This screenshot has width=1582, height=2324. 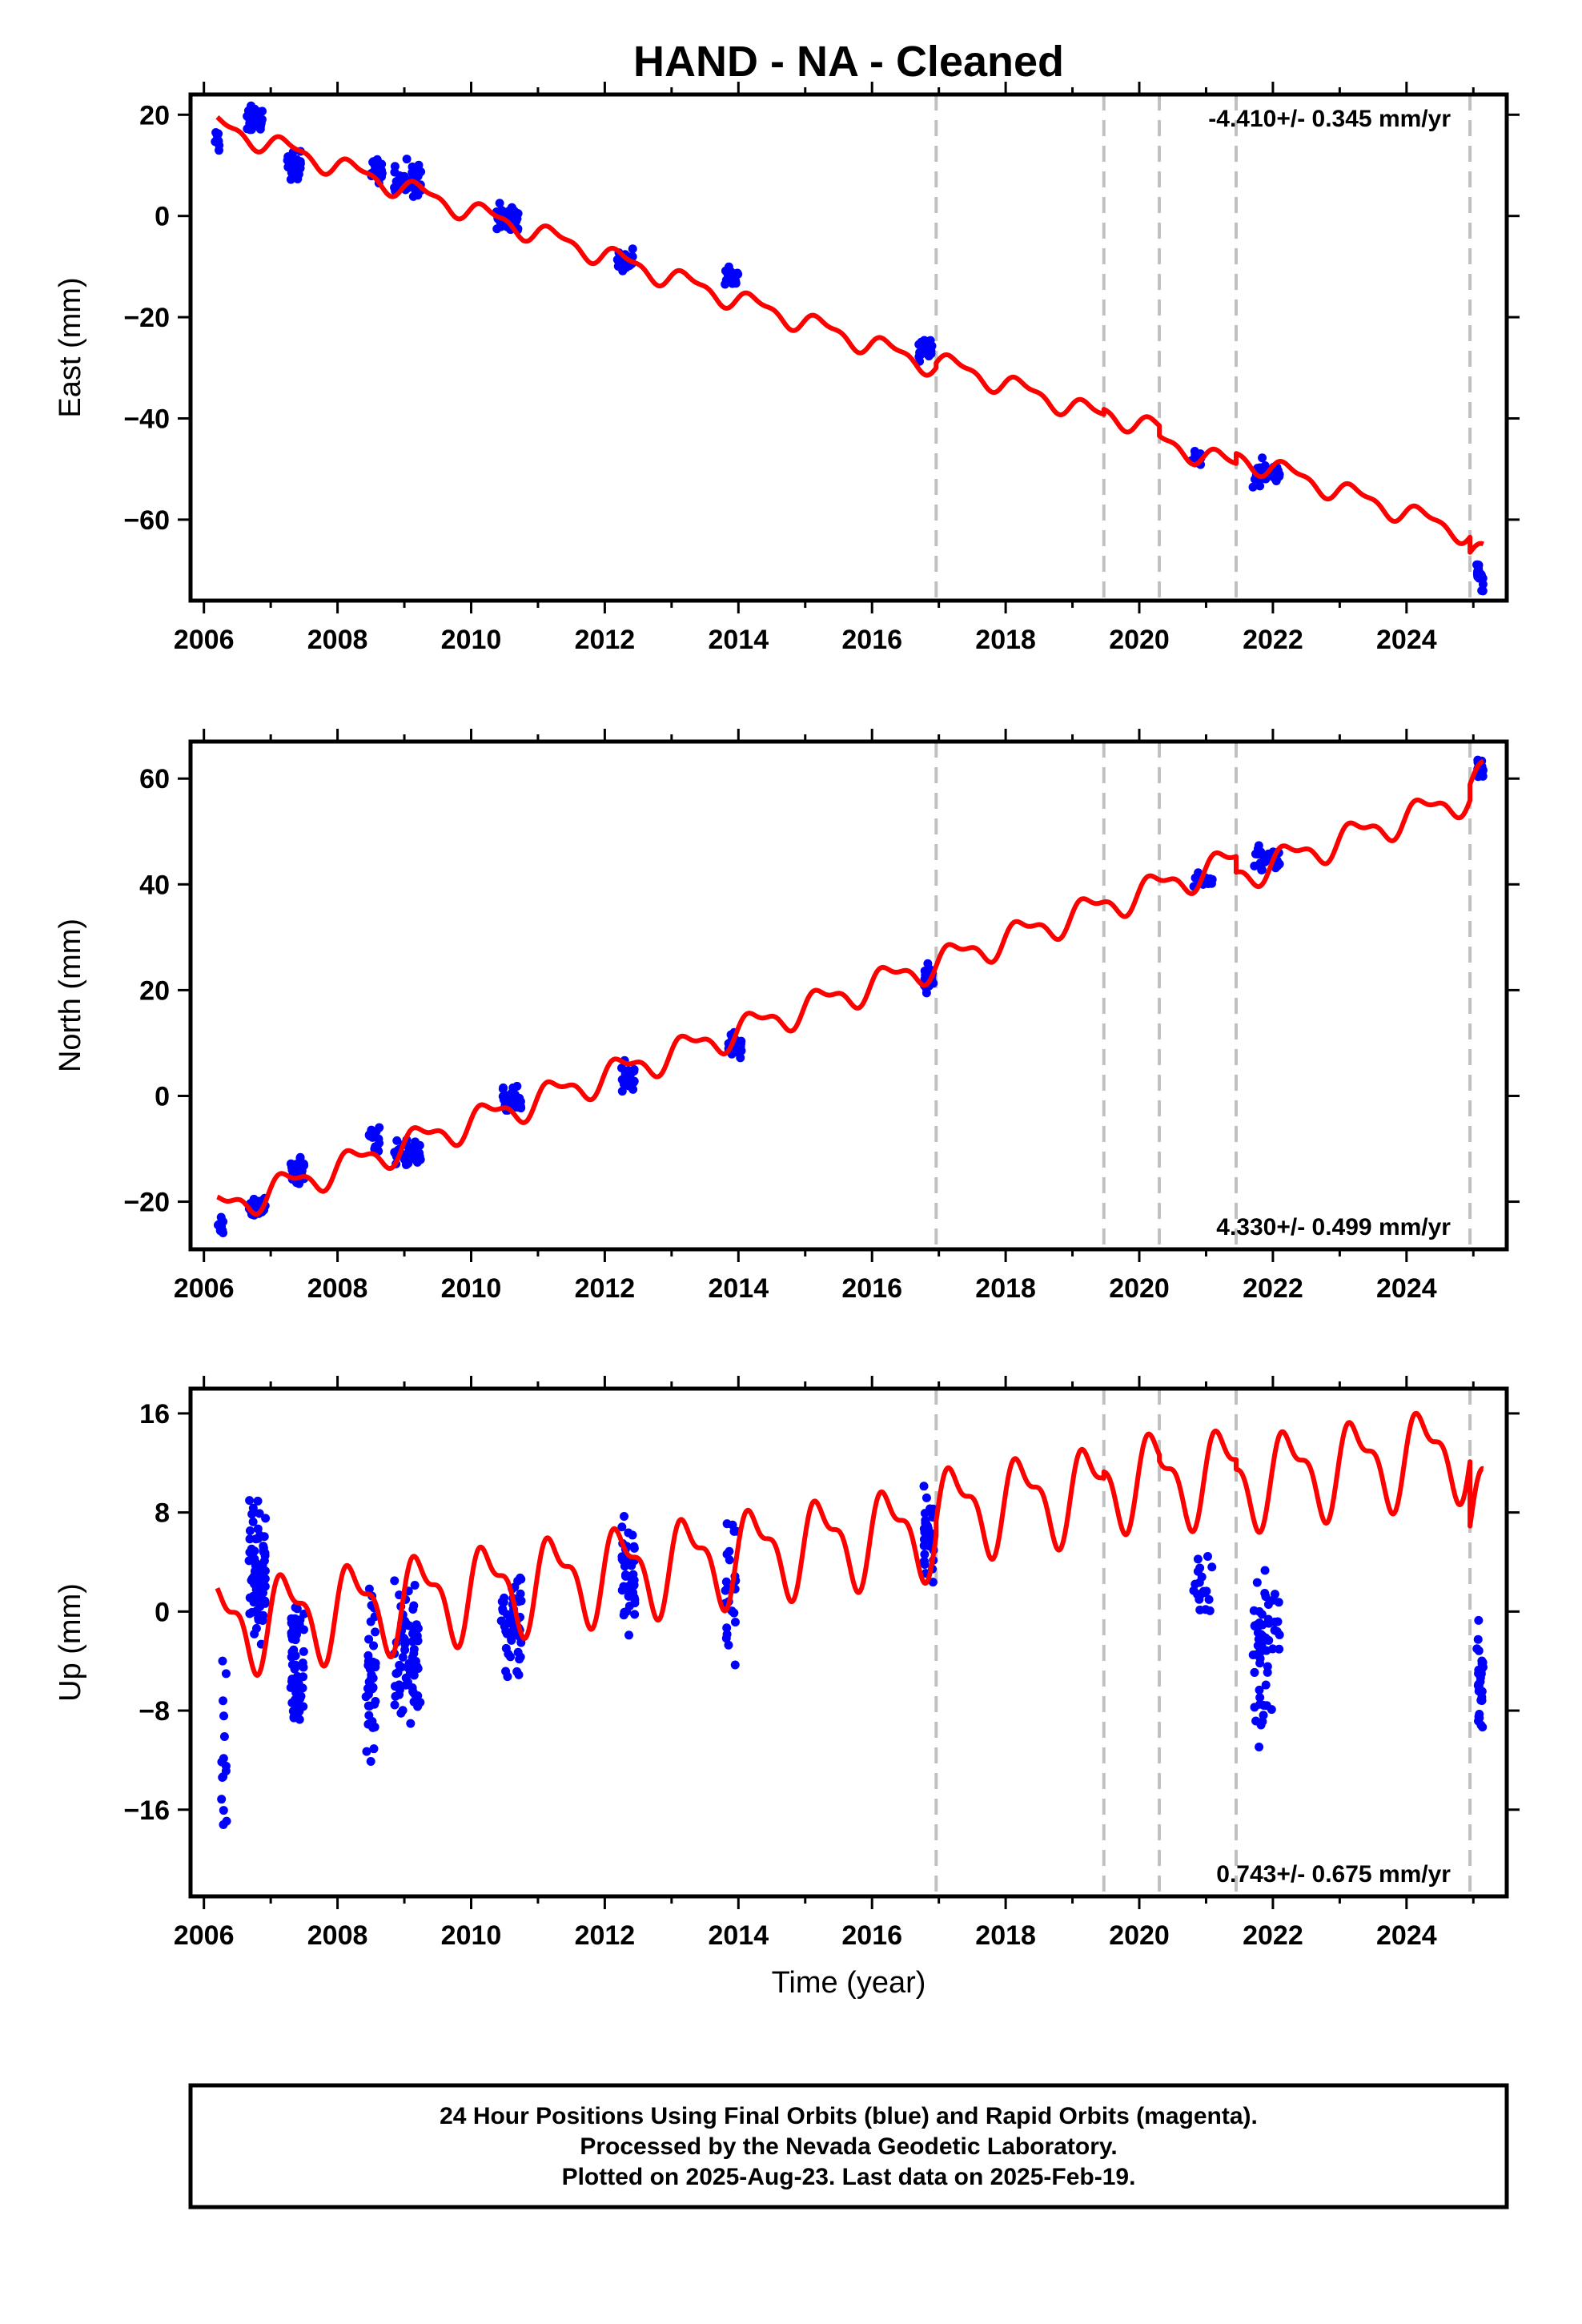 I want to click on y-tick-label: 20, so click(x=154, y=116).